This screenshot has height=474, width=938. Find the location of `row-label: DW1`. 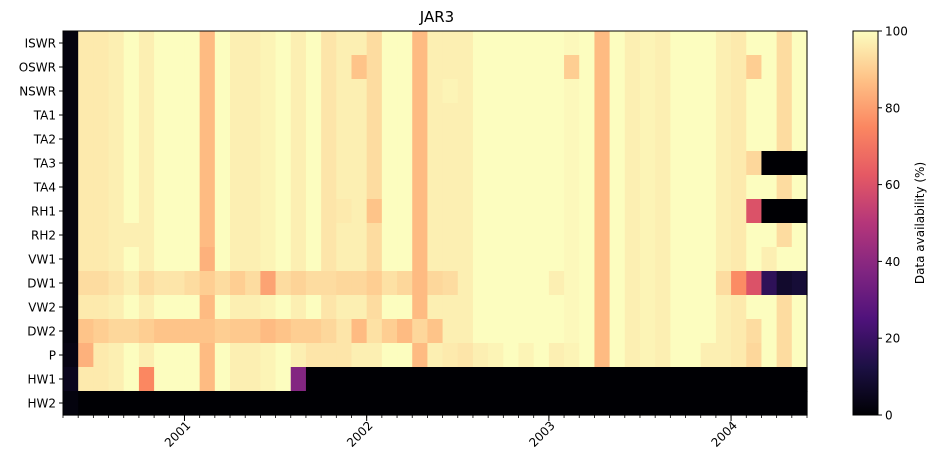

row-label: DW1 is located at coordinates (41, 284).